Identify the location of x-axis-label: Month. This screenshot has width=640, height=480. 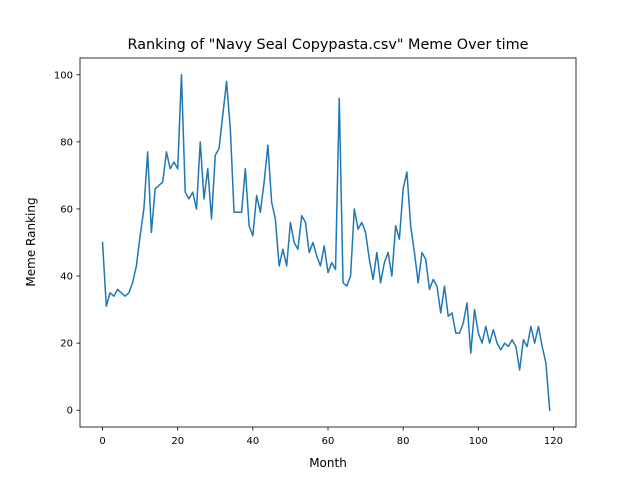
(328, 463).